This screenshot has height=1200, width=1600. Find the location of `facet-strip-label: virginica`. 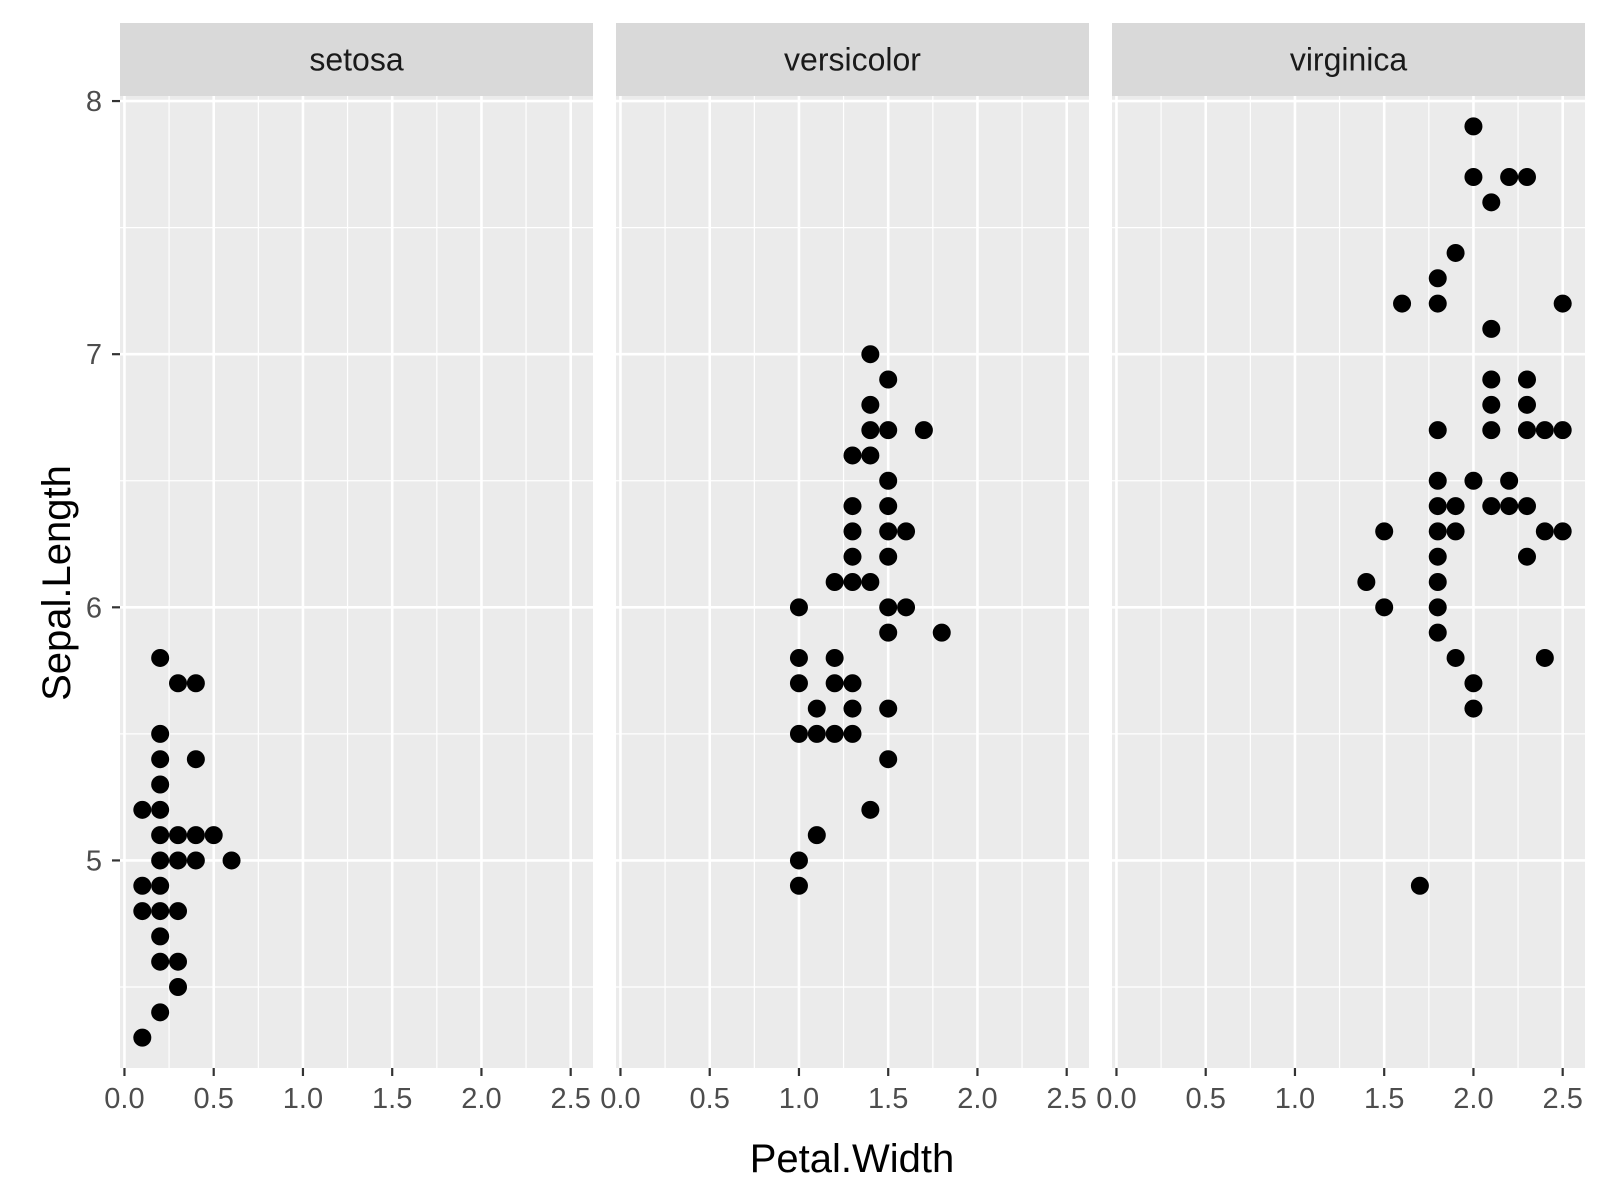

facet-strip-label: virginica is located at coordinates (1349, 60).